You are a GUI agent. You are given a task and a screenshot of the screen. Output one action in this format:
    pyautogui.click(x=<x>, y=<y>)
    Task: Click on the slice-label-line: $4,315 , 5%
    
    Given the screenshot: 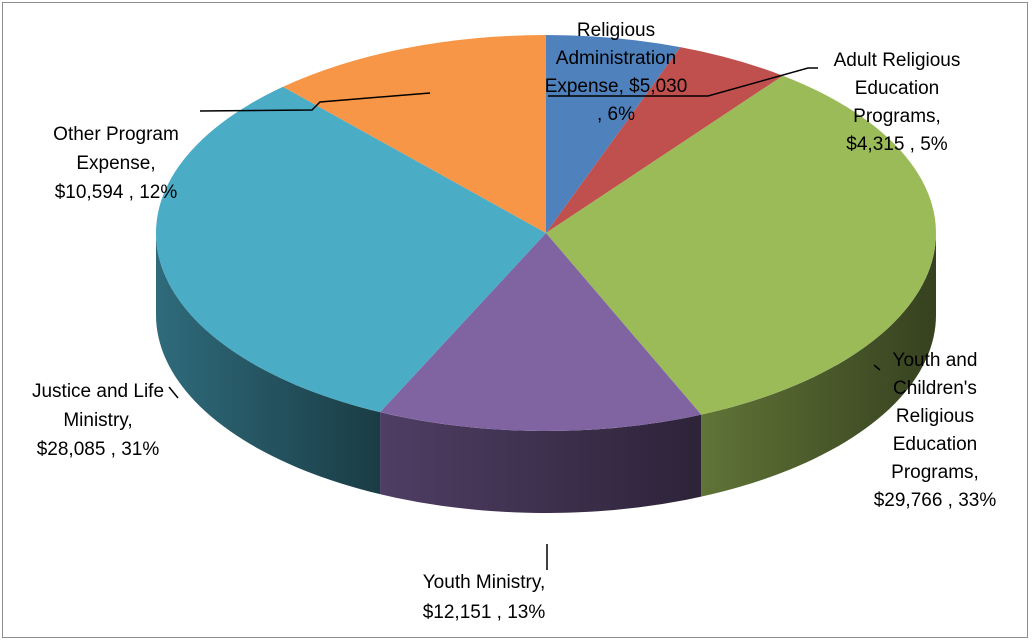 What is the action you would take?
    pyautogui.click(x=897, y=144)
    